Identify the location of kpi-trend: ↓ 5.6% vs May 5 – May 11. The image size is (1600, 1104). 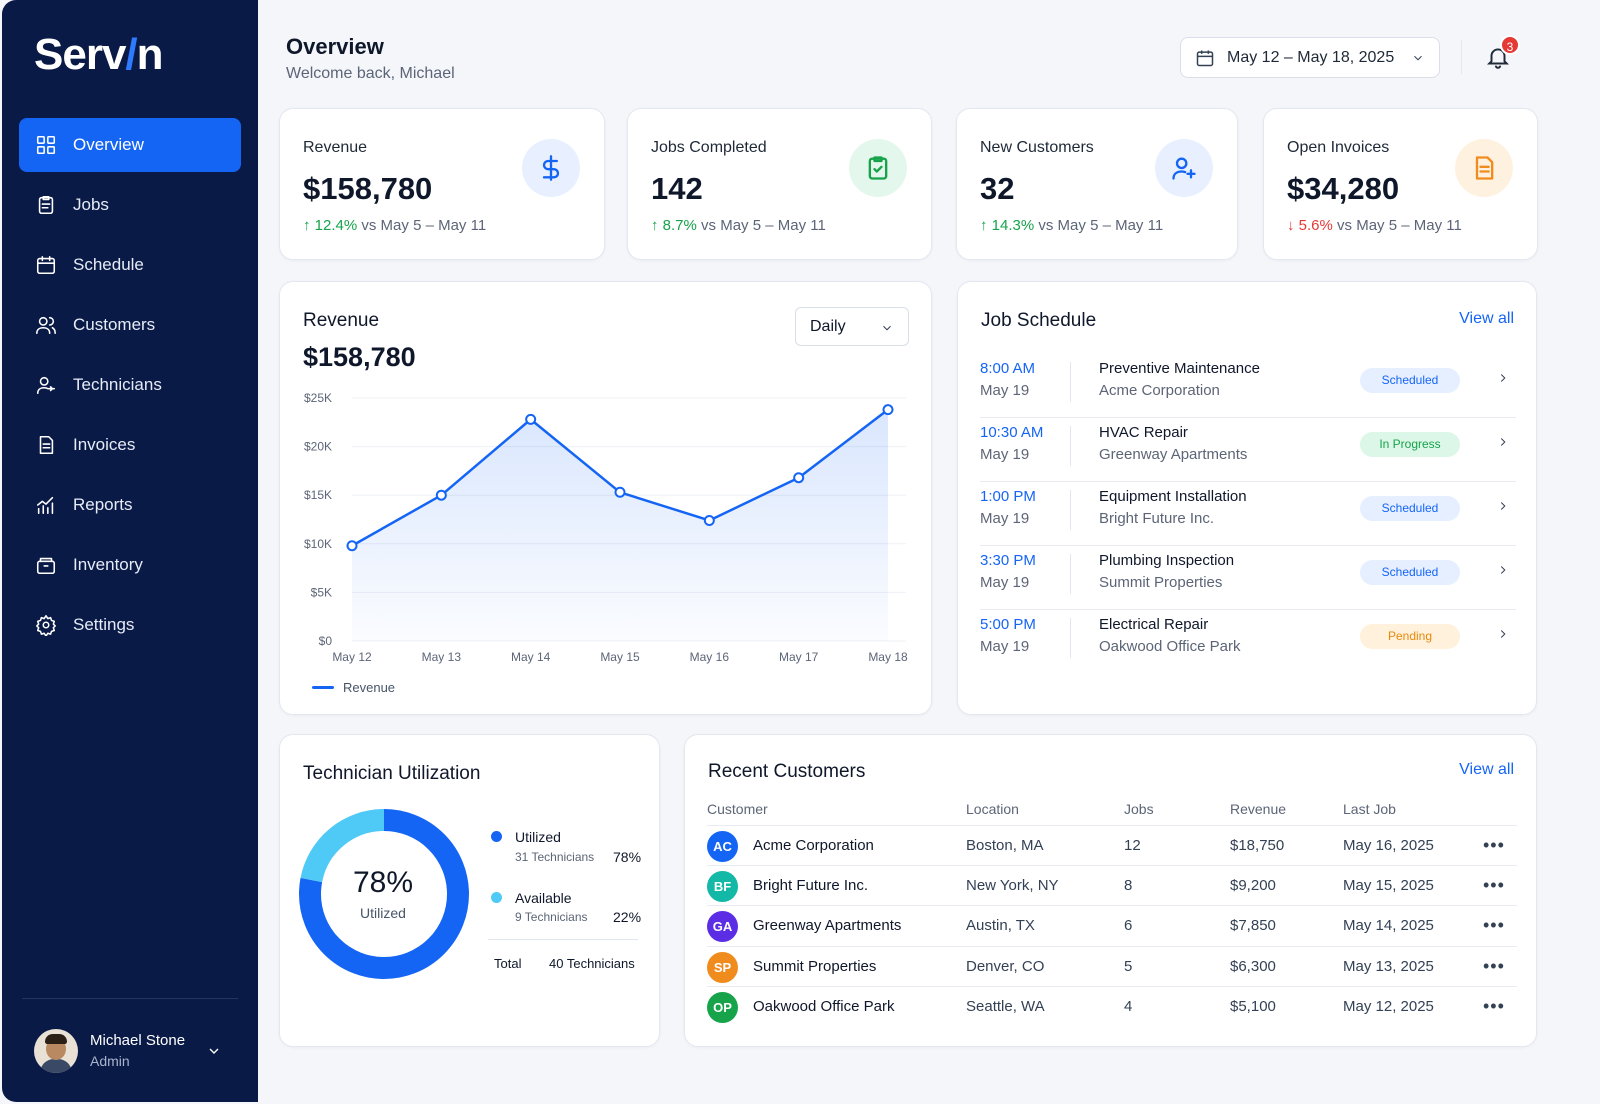
(1374, 225).